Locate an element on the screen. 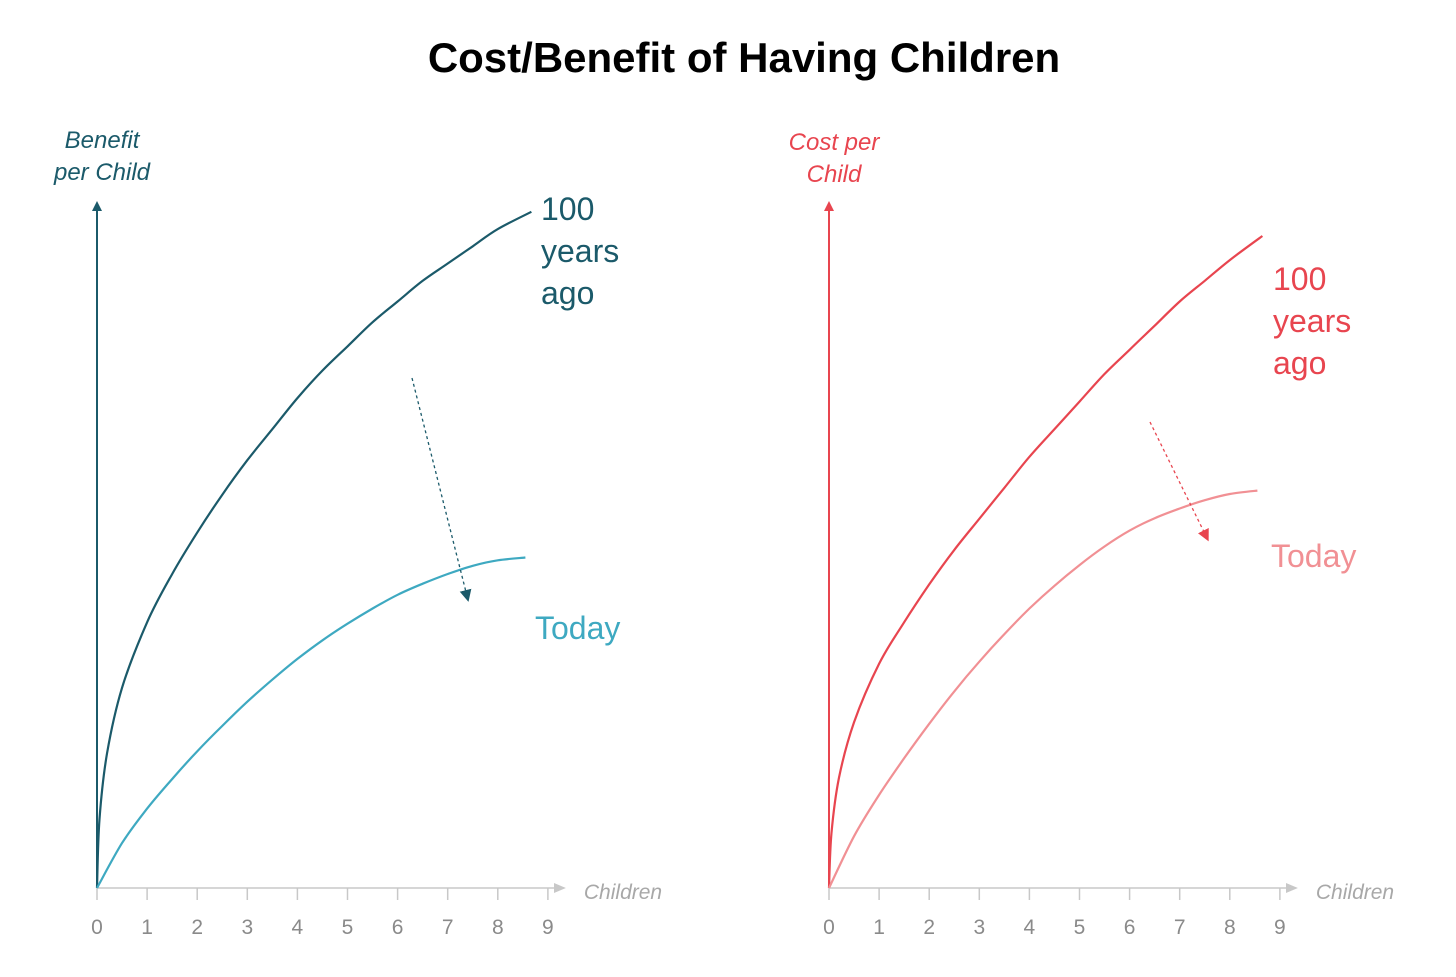 This screenshot has height=977, width=1456. y-axis-label: Child is located at coordinates (834, 174).